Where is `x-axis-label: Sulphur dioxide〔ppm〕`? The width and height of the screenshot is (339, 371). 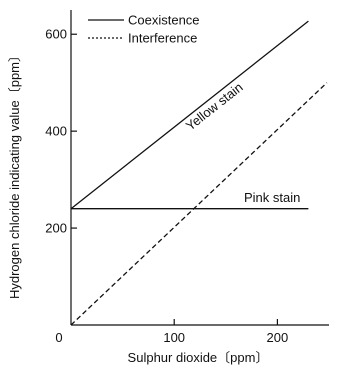
x-axis-label: Sulphur dioxide〔ppm〕 is located at coordinates (198, 357).